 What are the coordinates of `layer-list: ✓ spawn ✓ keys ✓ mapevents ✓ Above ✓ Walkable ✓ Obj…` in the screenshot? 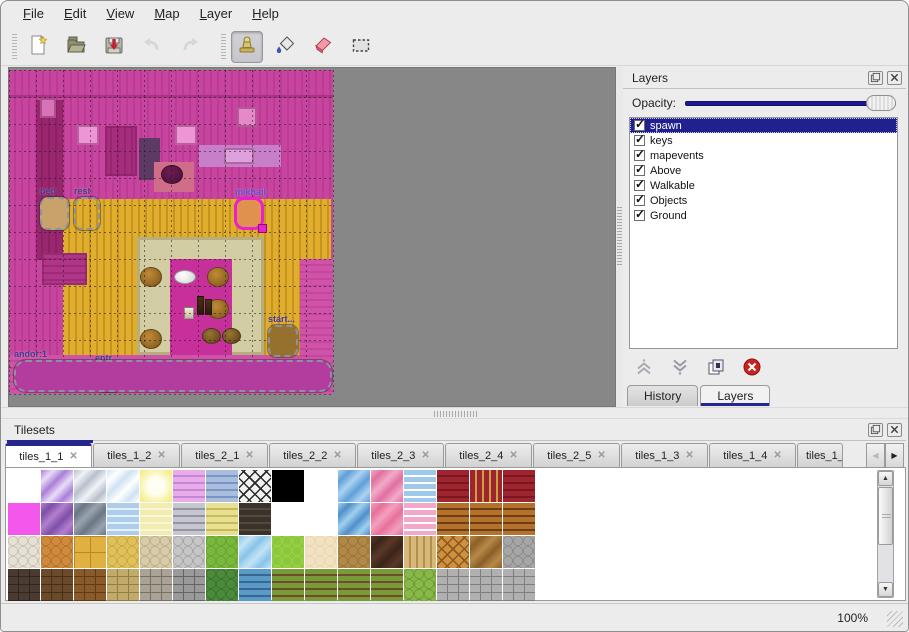 It's located at (763, 233).